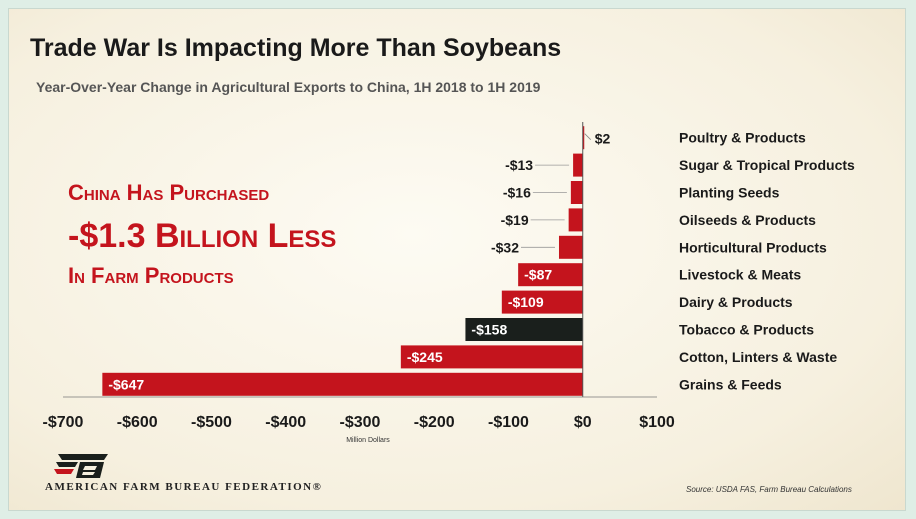 The width and height of the screenshot is (916, 519). I want to click on data-label: $2, so click(603, 139).